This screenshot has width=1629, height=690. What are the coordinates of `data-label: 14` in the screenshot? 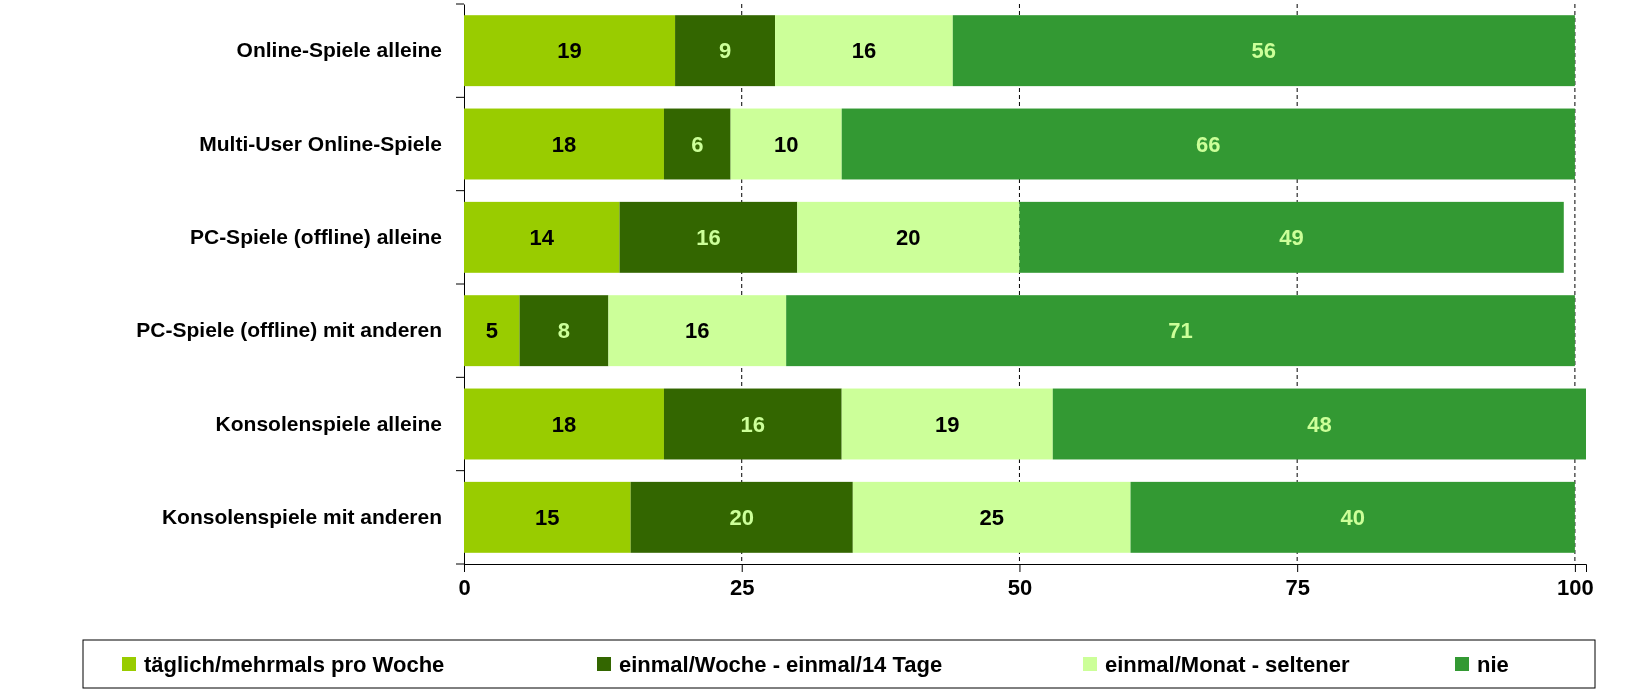 It's located at (542, 238).